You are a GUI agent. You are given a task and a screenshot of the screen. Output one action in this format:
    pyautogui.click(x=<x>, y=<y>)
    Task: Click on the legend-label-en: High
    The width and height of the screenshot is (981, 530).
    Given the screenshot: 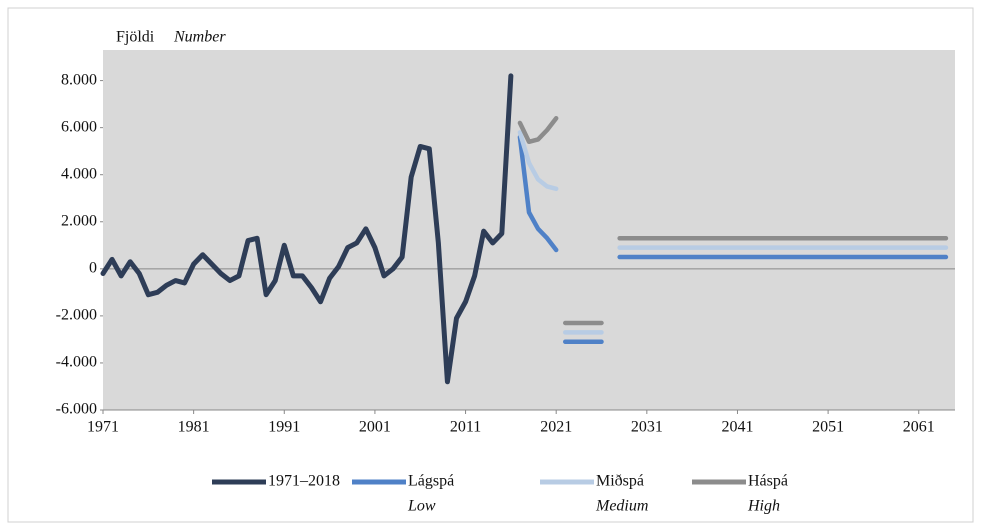 What is the action you would take?
    pyautogui.click(x=763, y=506)
    